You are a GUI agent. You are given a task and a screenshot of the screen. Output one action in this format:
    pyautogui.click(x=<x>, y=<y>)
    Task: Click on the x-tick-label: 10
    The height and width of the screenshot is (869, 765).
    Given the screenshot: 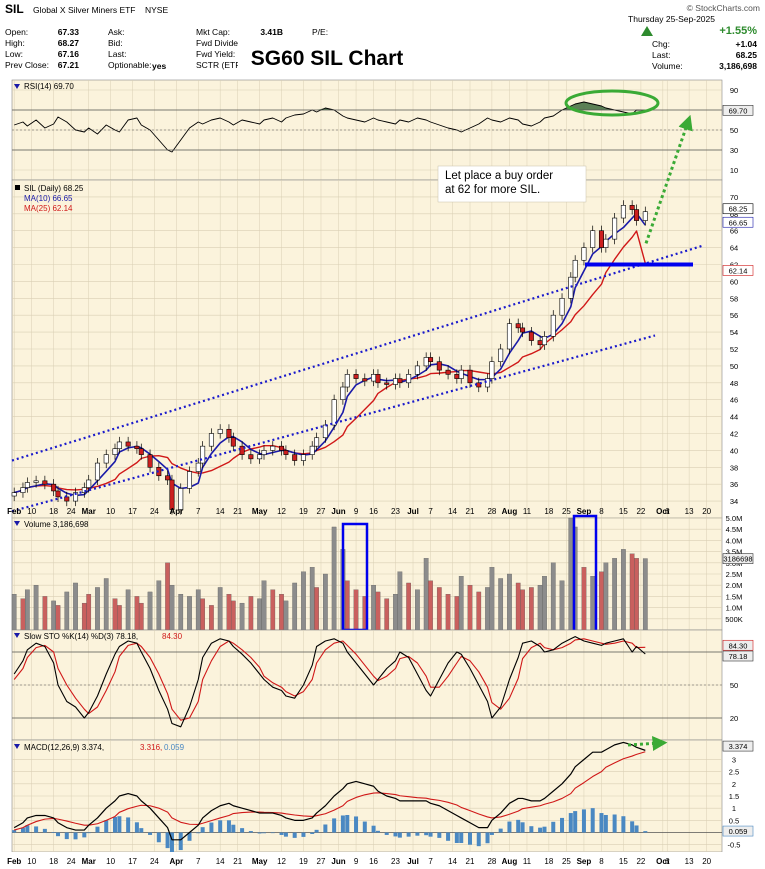 What is the action you would take?
    pyautogui.click(x=31, y=861)
    